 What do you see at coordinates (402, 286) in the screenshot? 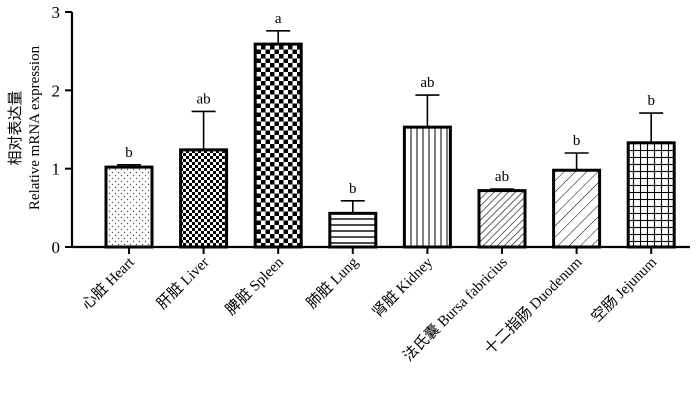
I see `category-label: 肾脏 Kidney` at bounding box center [402, 286].